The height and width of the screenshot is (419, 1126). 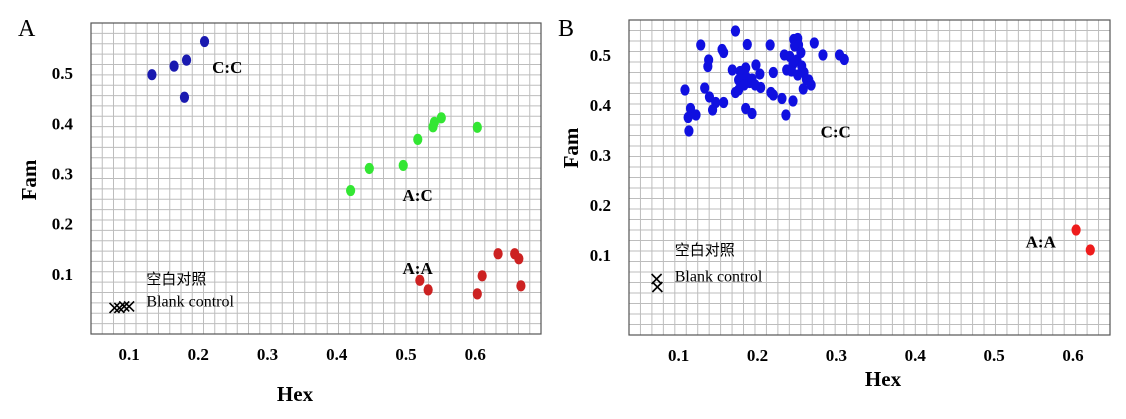 I want to click on panel-a-blank-control-label: Blank control, so click(x=190, y=301).